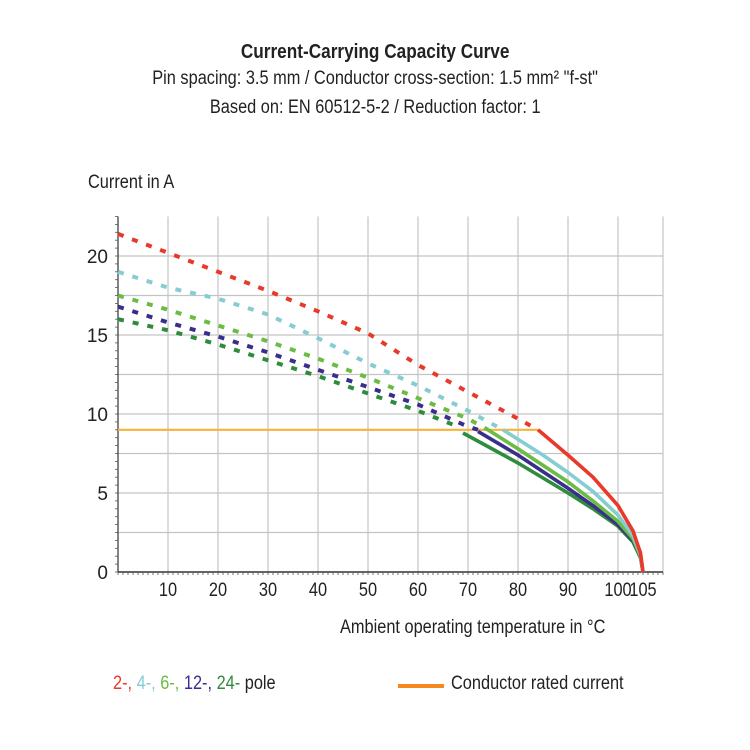 Image resolution: width=750 pixels, height=750 pixels. I want to click on legend-series: 2-, 4-, 6-, 12-, 24- pole, so click(194, 684).